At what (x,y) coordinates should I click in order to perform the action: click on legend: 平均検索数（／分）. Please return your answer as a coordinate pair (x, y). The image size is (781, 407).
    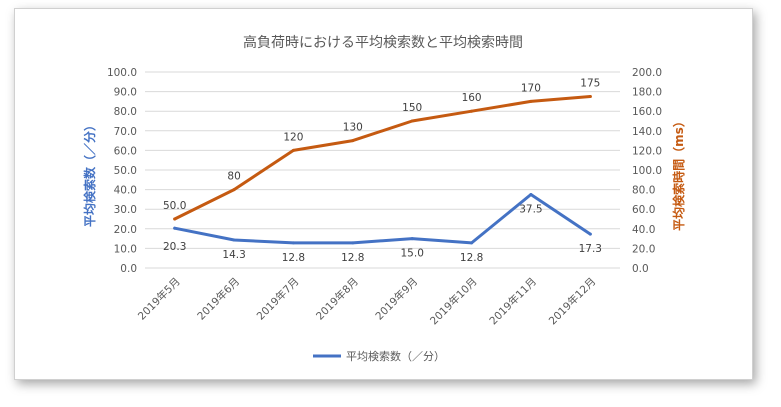
    Looking at the image, I should click on (379, 356).